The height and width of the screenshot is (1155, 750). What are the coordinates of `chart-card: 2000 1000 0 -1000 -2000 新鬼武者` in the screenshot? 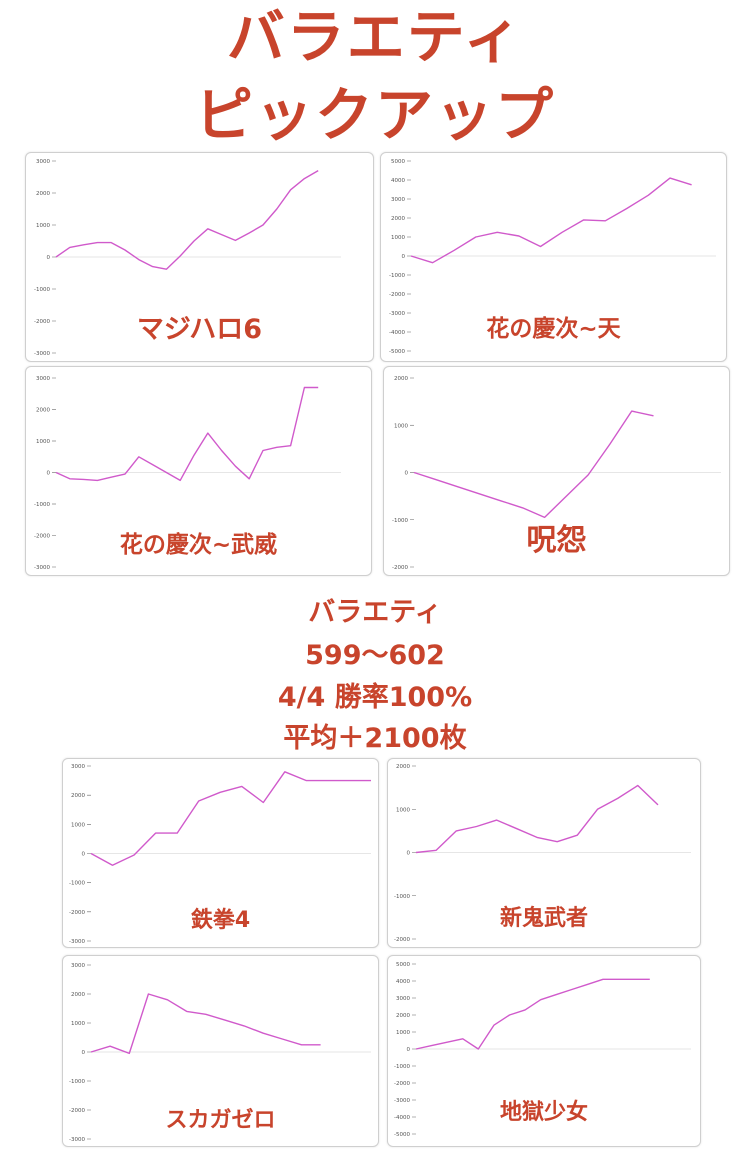 It's located at (544, 853).